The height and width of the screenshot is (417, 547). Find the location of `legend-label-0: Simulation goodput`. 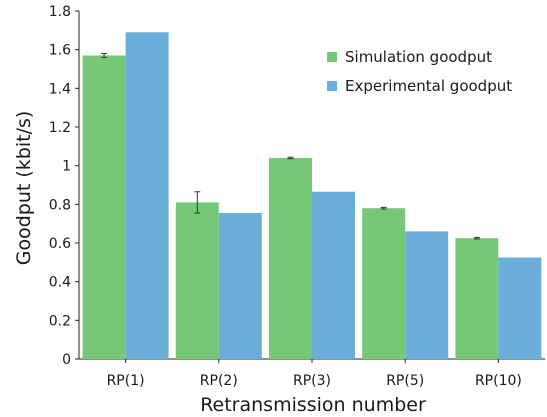

legend-label-0: Simulation goodput is located at coordinates (418, 57).